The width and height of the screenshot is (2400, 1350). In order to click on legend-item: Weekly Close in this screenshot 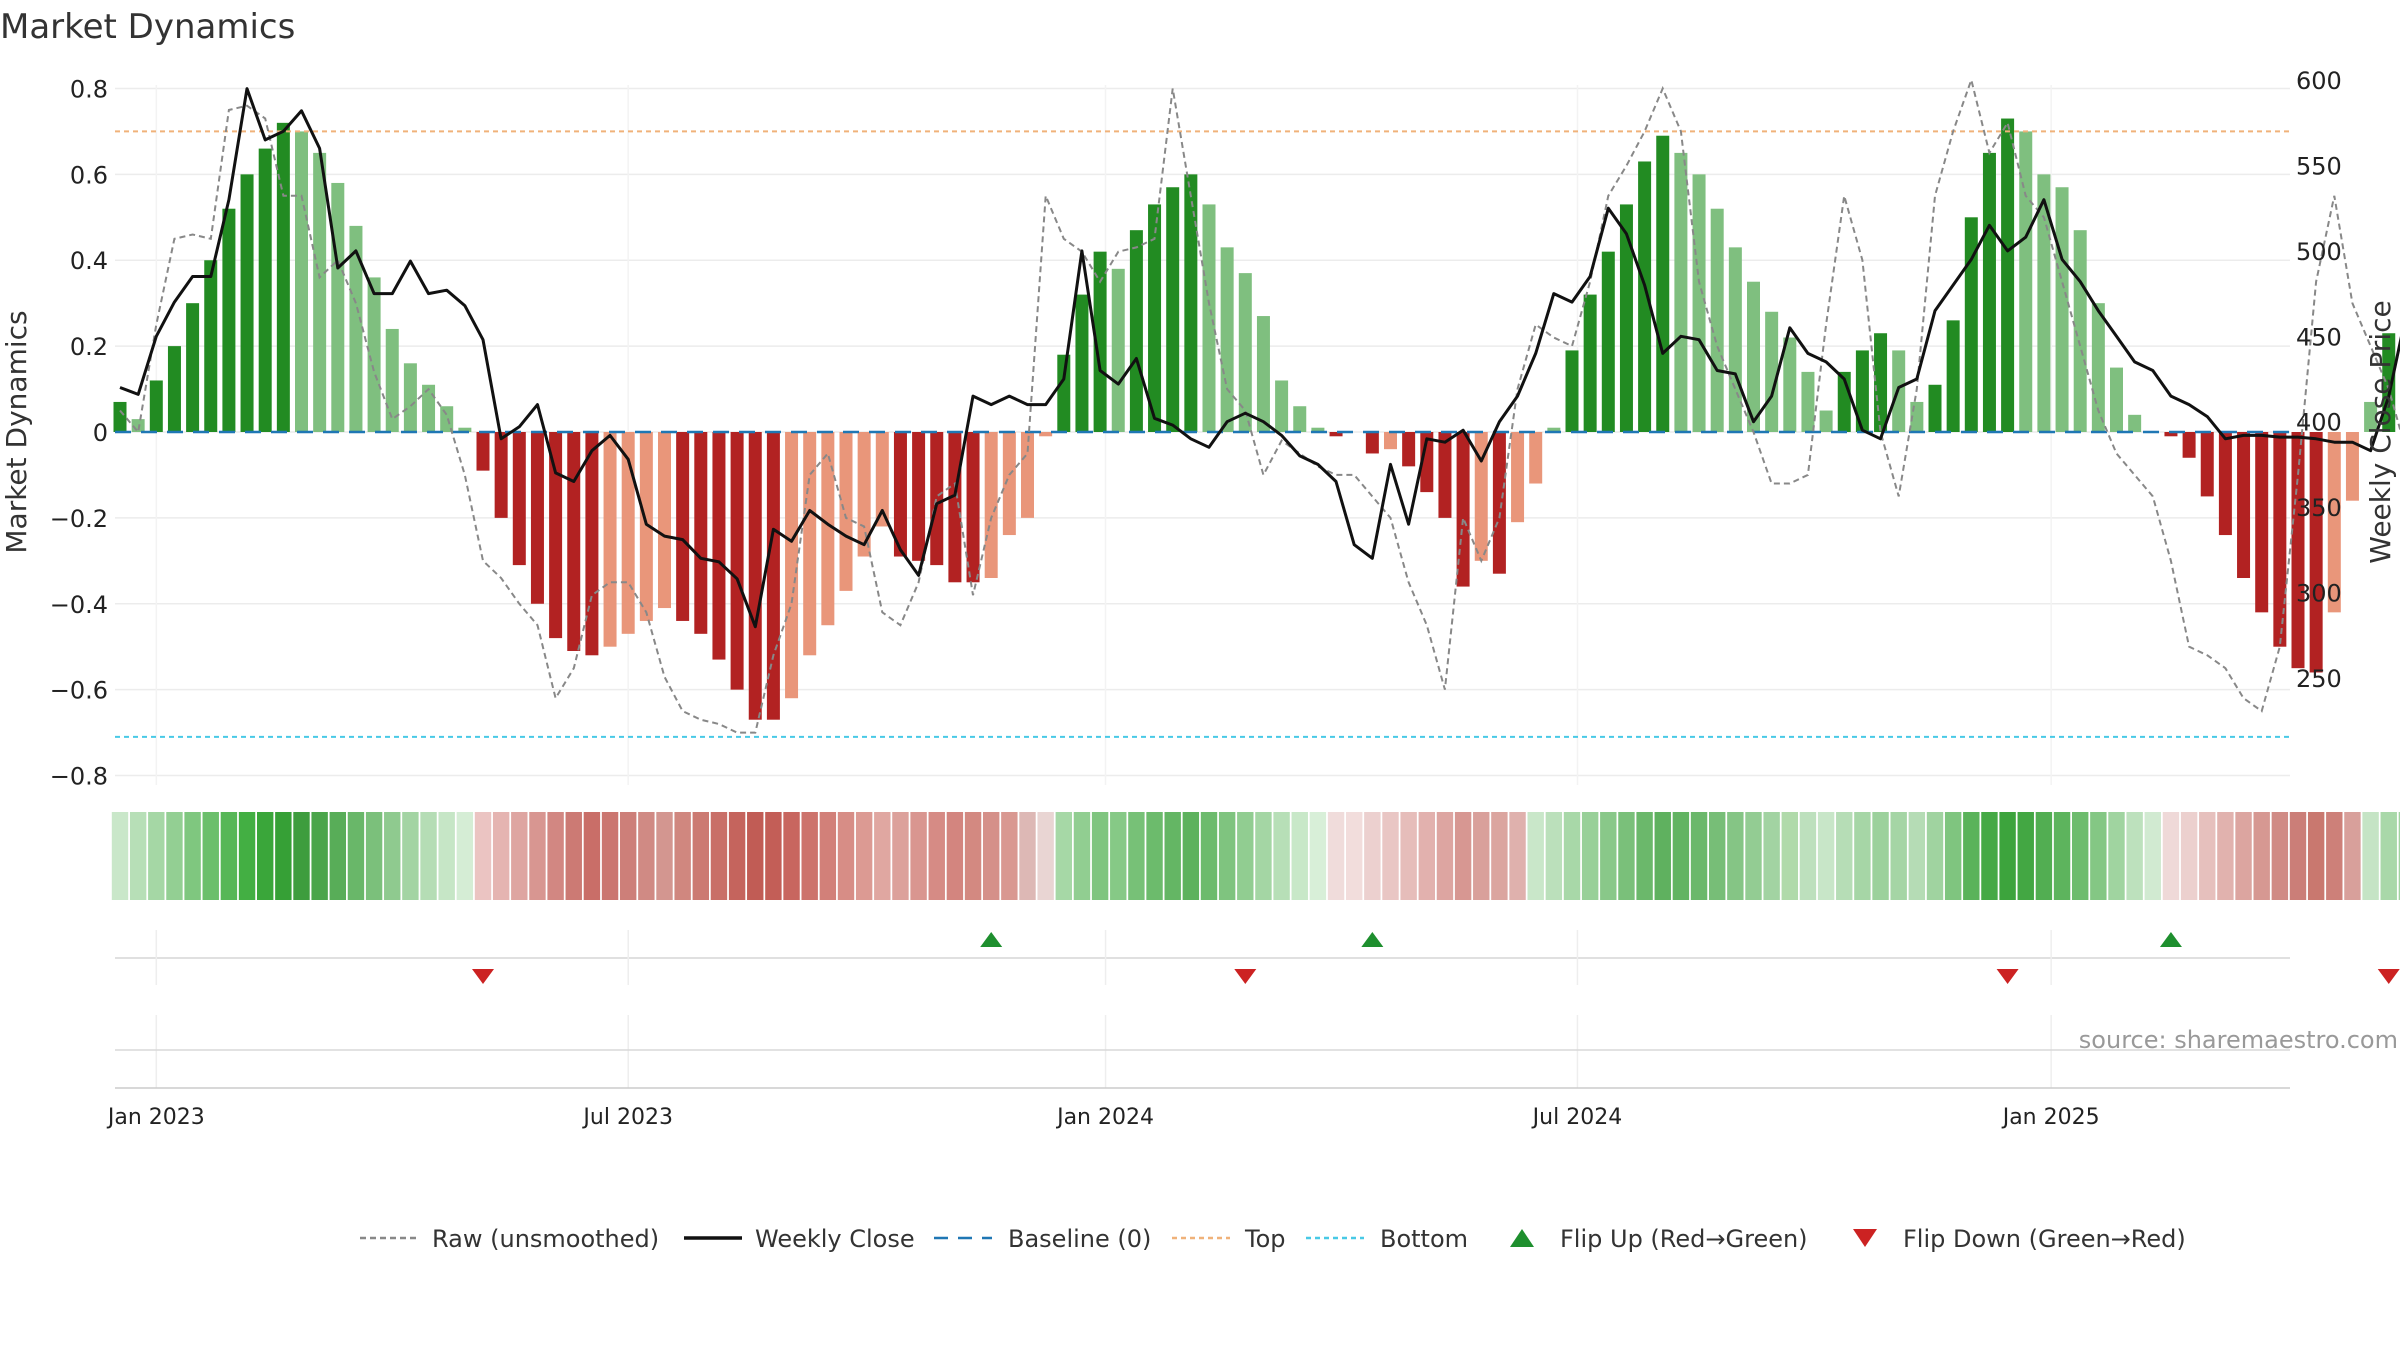, I will do `click(799, 1239)`.